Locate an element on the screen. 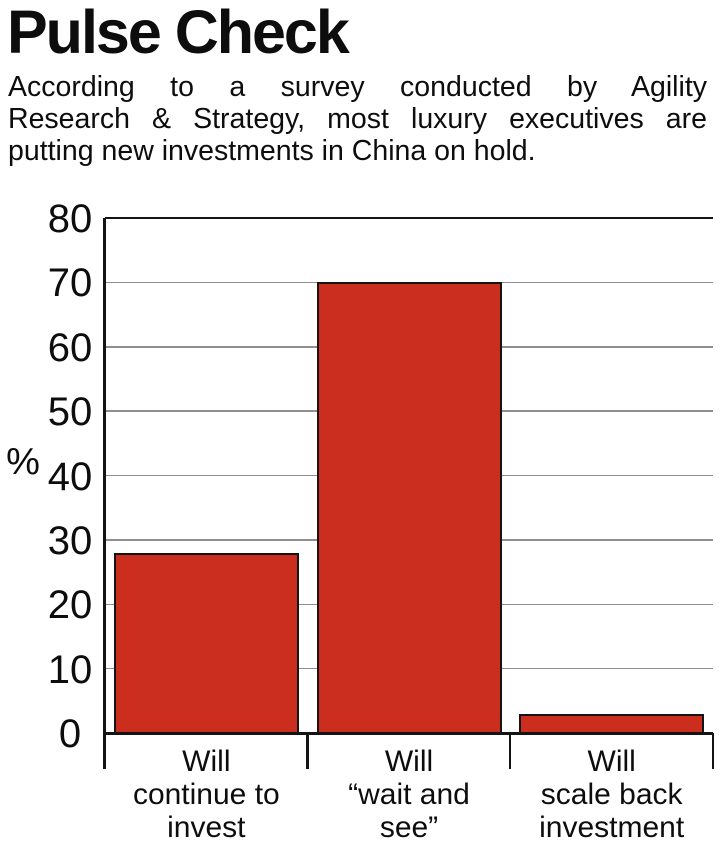 The height and width of the screenshot is (859, 720). y-tick-label: 0 is located at coordinates (70, 734).